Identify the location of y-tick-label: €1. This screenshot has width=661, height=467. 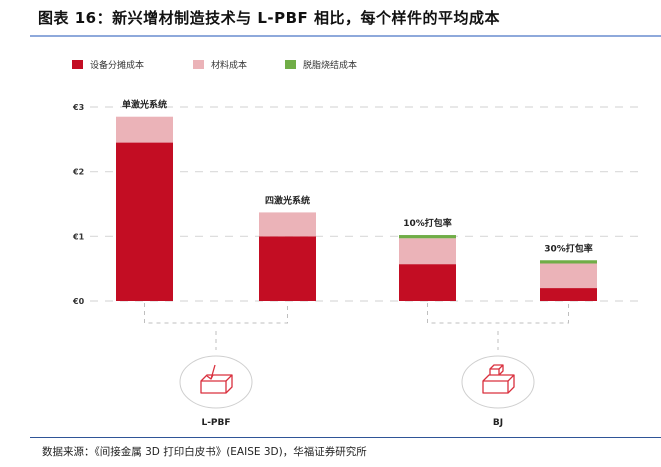
(78, 236).